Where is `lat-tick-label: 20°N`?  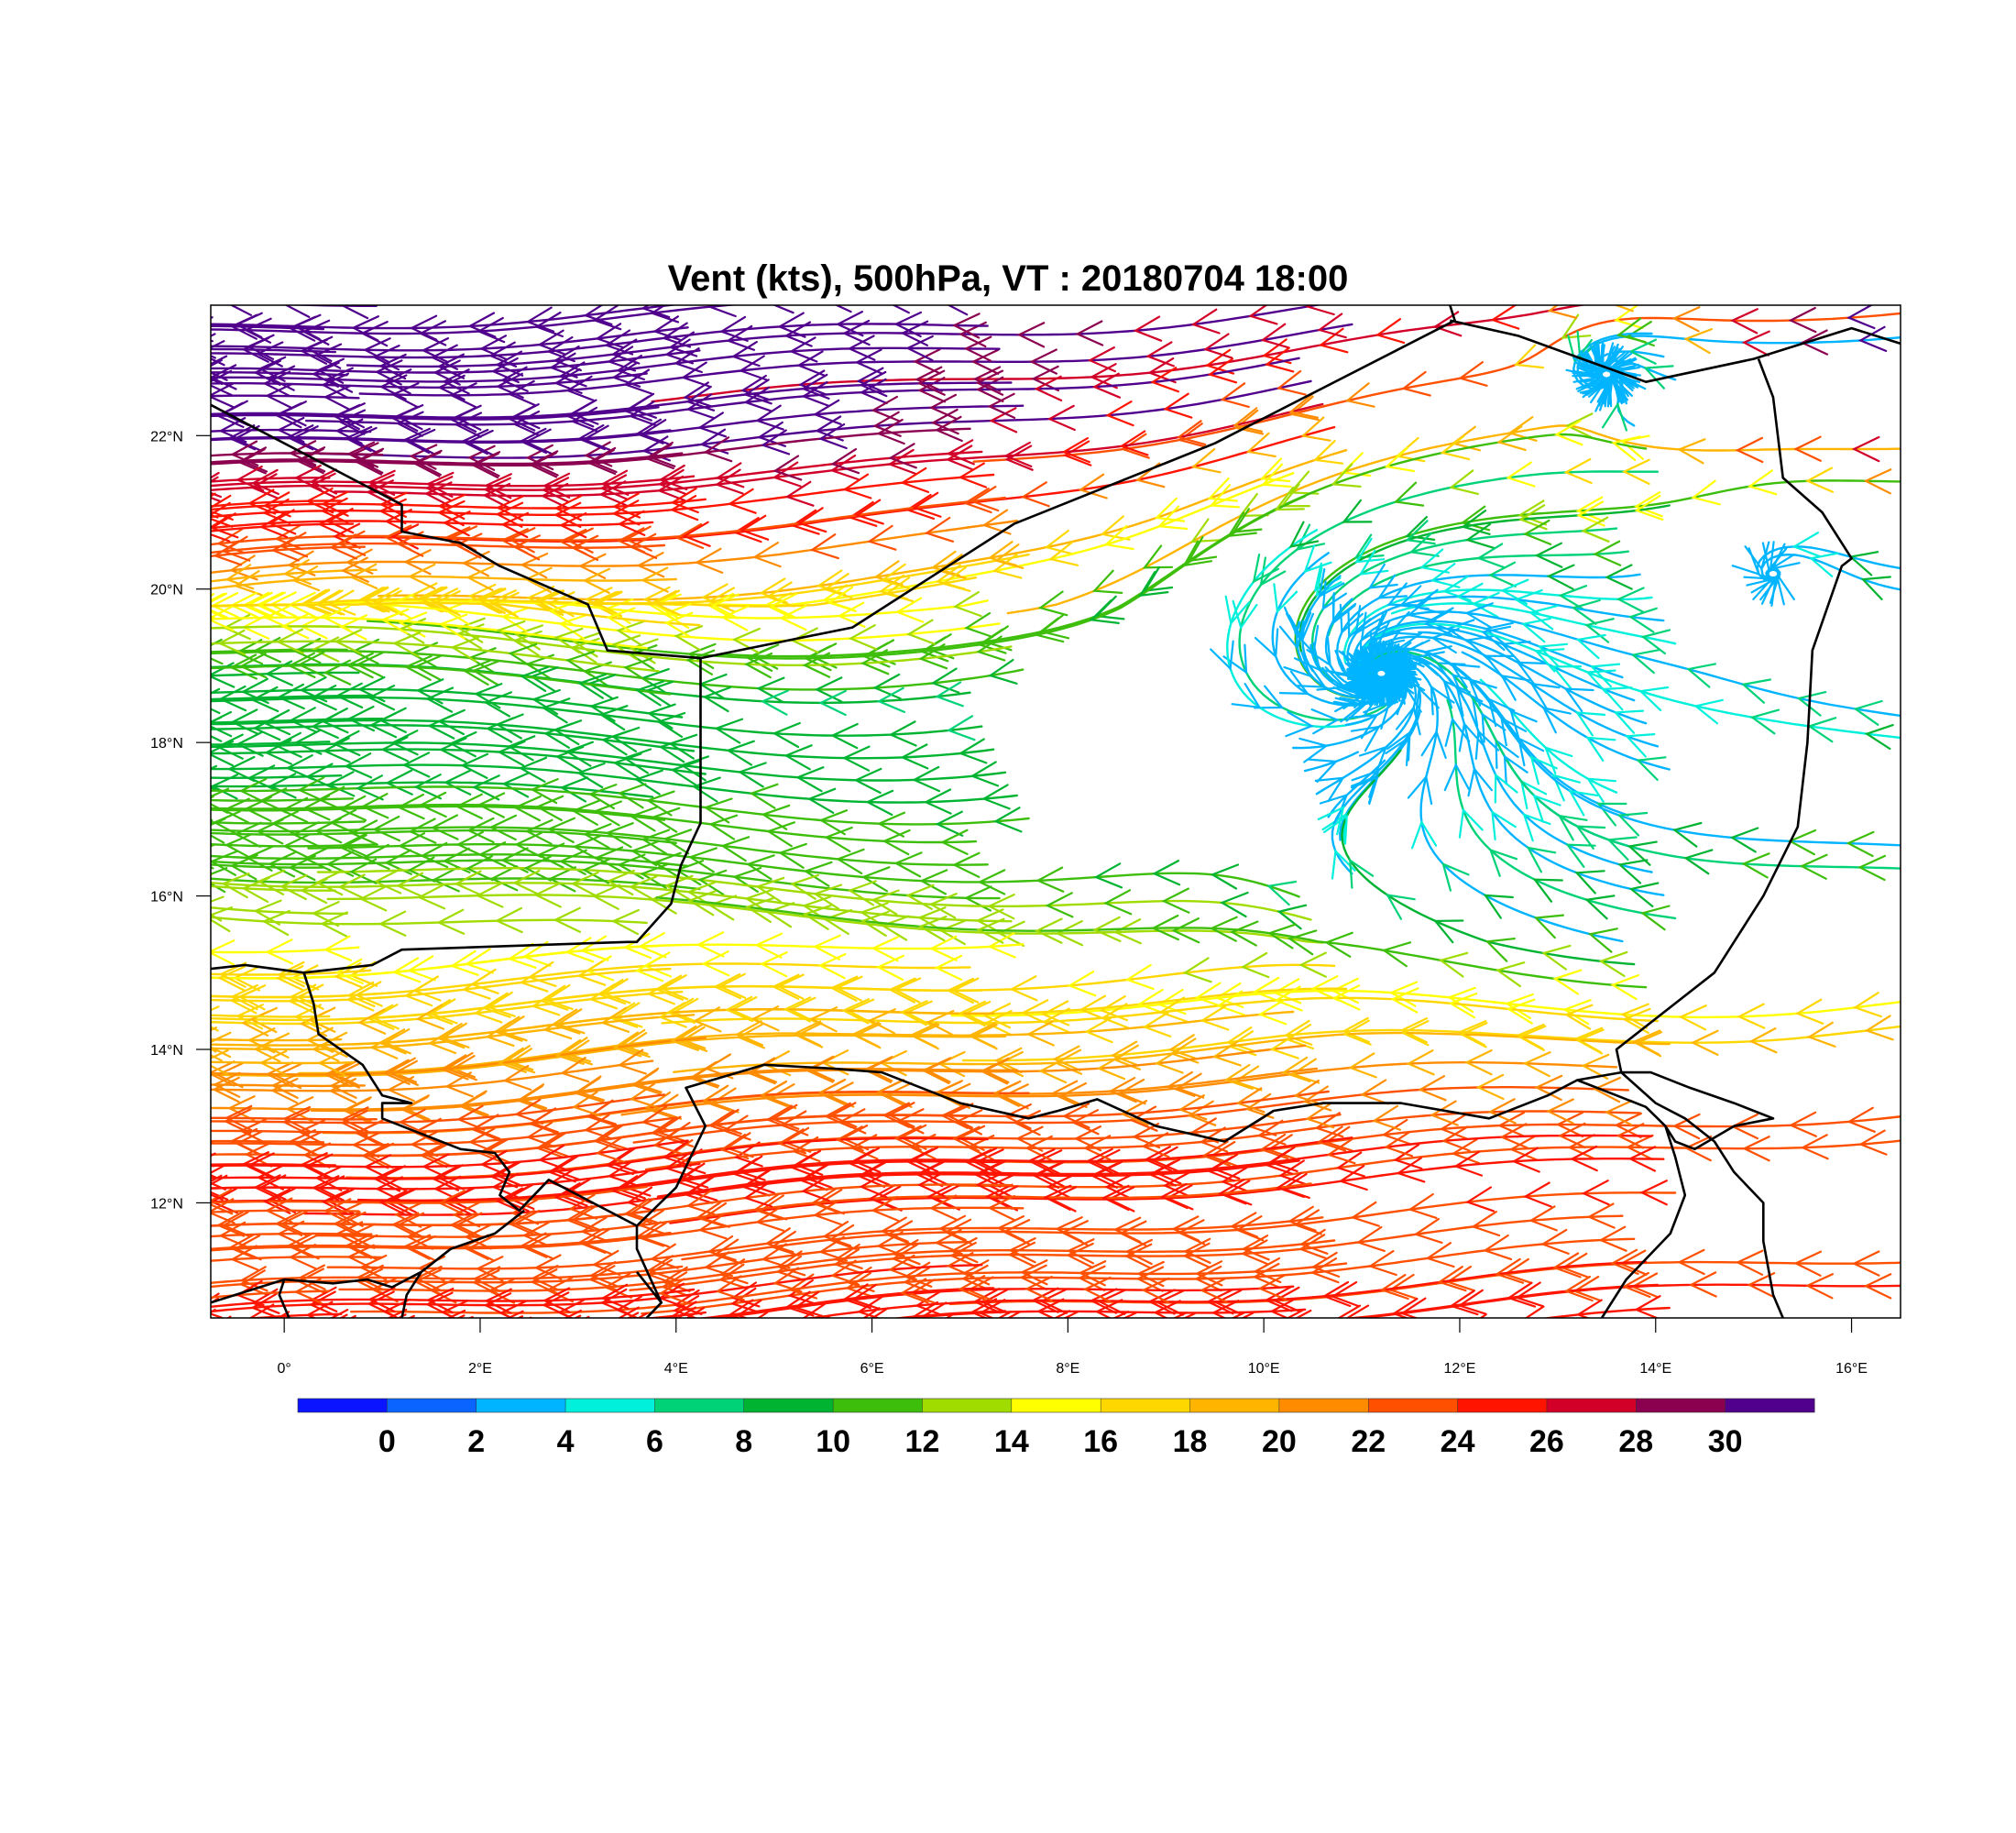
lat-tick-label: 20°N is located at coordinates (166, 590).